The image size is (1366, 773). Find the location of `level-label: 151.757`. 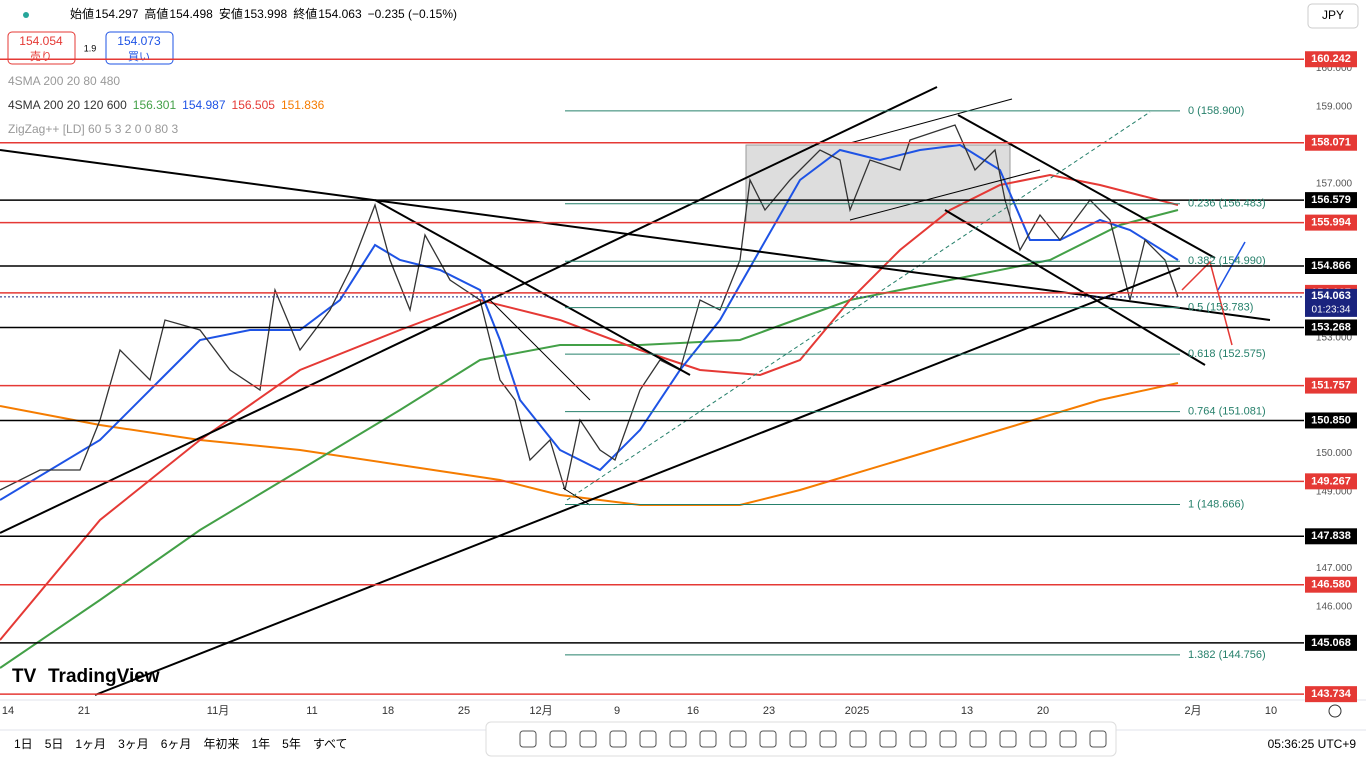

level-label: 151.757 is located at coordinates (1331, 385).